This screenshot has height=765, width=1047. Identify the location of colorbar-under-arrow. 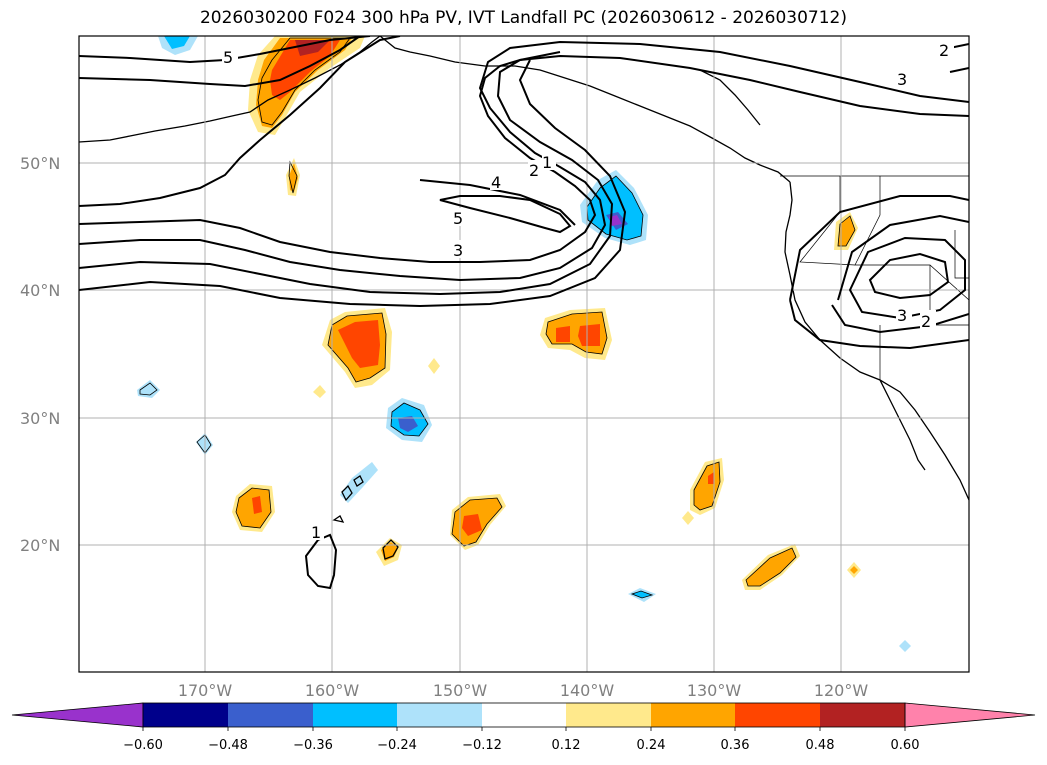
(77, 715).